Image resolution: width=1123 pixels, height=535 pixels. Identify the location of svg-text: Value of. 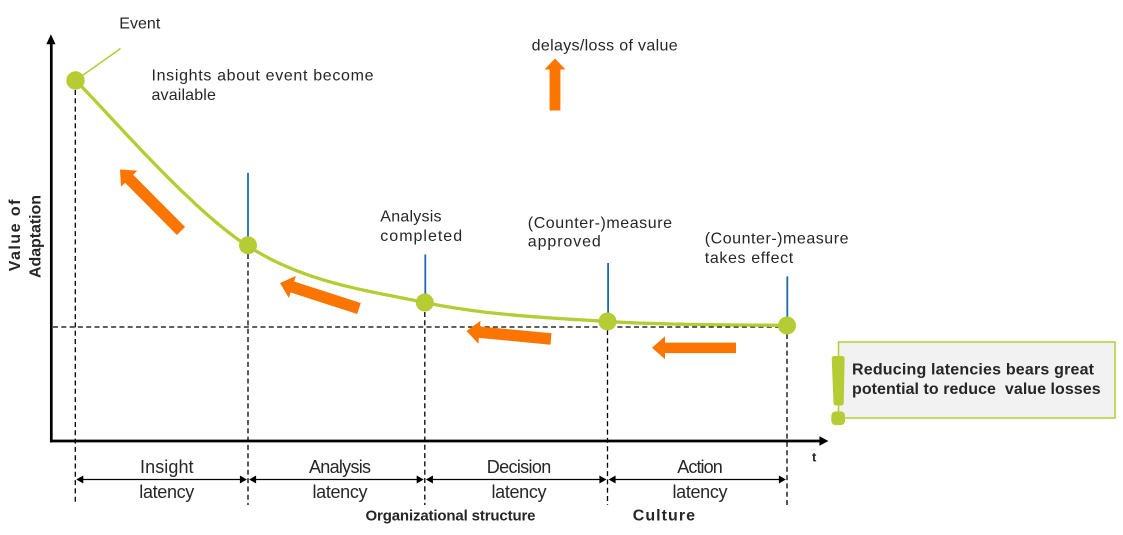
(15, 235).